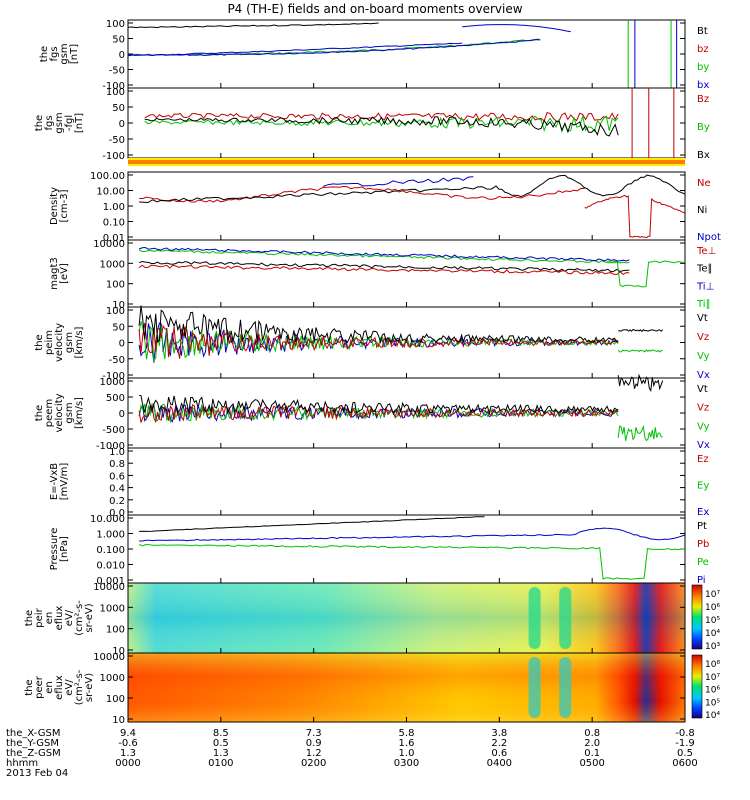 The width and height of the screenshot is (750, 800). I want to click on density-ni-tail-line, so click(590, 186).